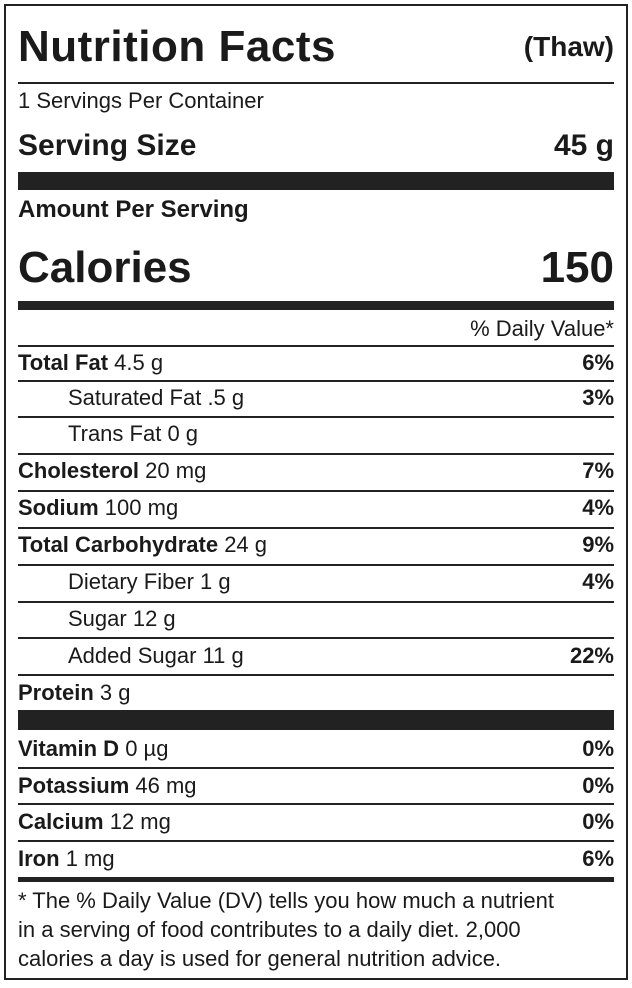  I want to click on label-header: Nutrition Facts (Thaw), so click(316, 46).